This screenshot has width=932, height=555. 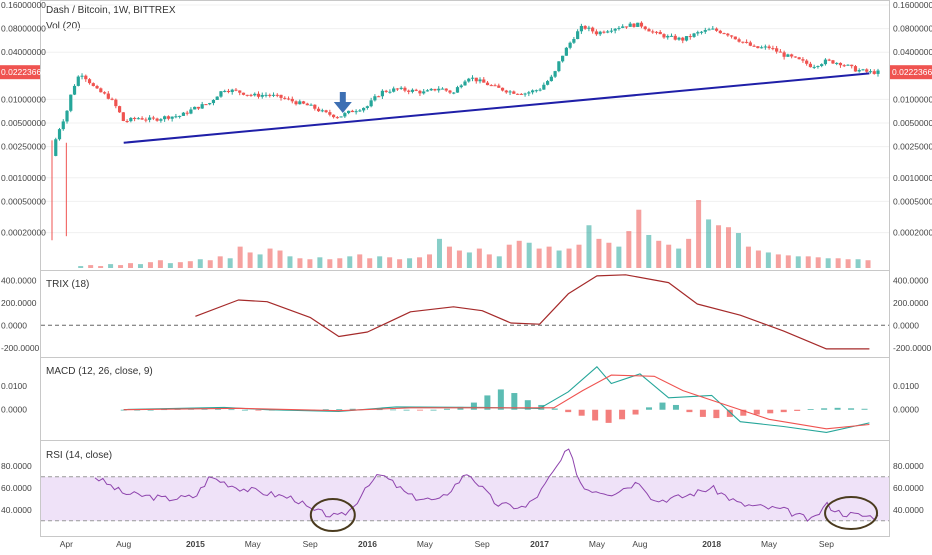 I want to click on price-tick-right: 0.00500000, so click(x=912, y=123).